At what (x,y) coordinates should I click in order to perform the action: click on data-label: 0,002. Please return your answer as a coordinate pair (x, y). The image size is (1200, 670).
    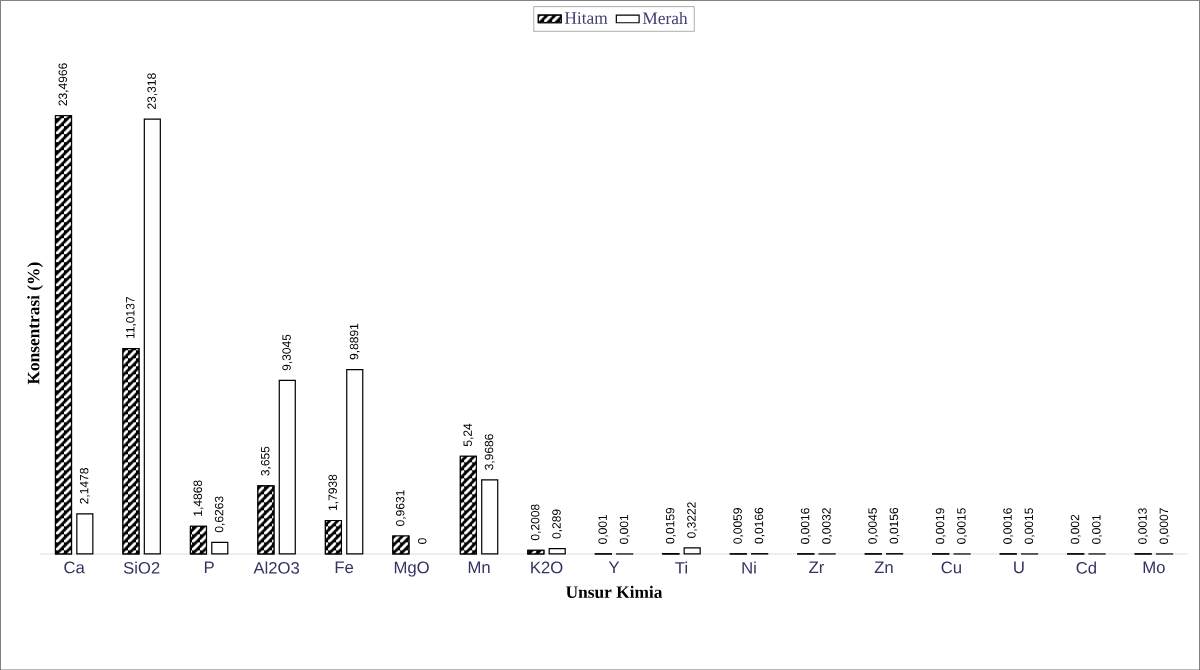
    Looking at the image, I should click on (1075, 529).